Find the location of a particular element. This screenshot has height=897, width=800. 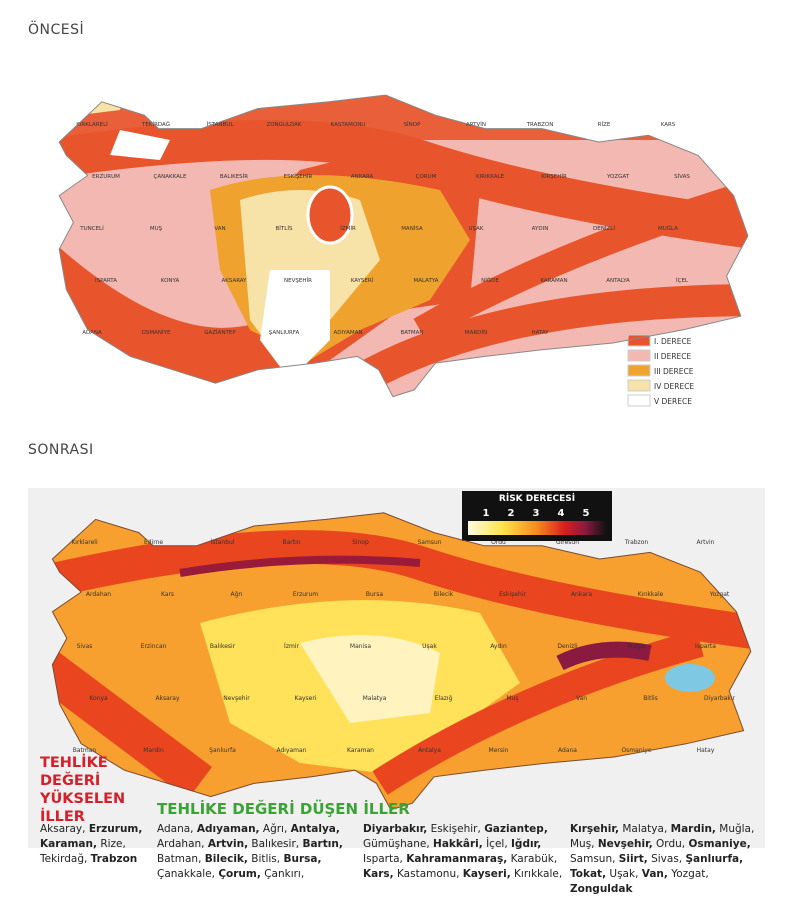

city-label: KONYA is located at coordinates (170, 281).